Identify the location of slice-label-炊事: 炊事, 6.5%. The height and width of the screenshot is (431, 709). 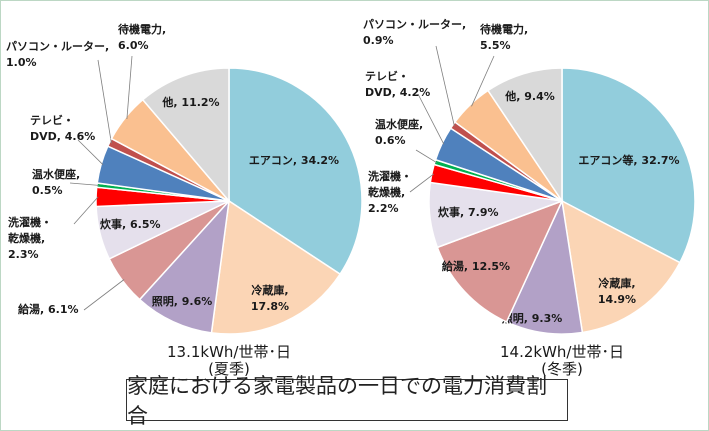
(130, 224).